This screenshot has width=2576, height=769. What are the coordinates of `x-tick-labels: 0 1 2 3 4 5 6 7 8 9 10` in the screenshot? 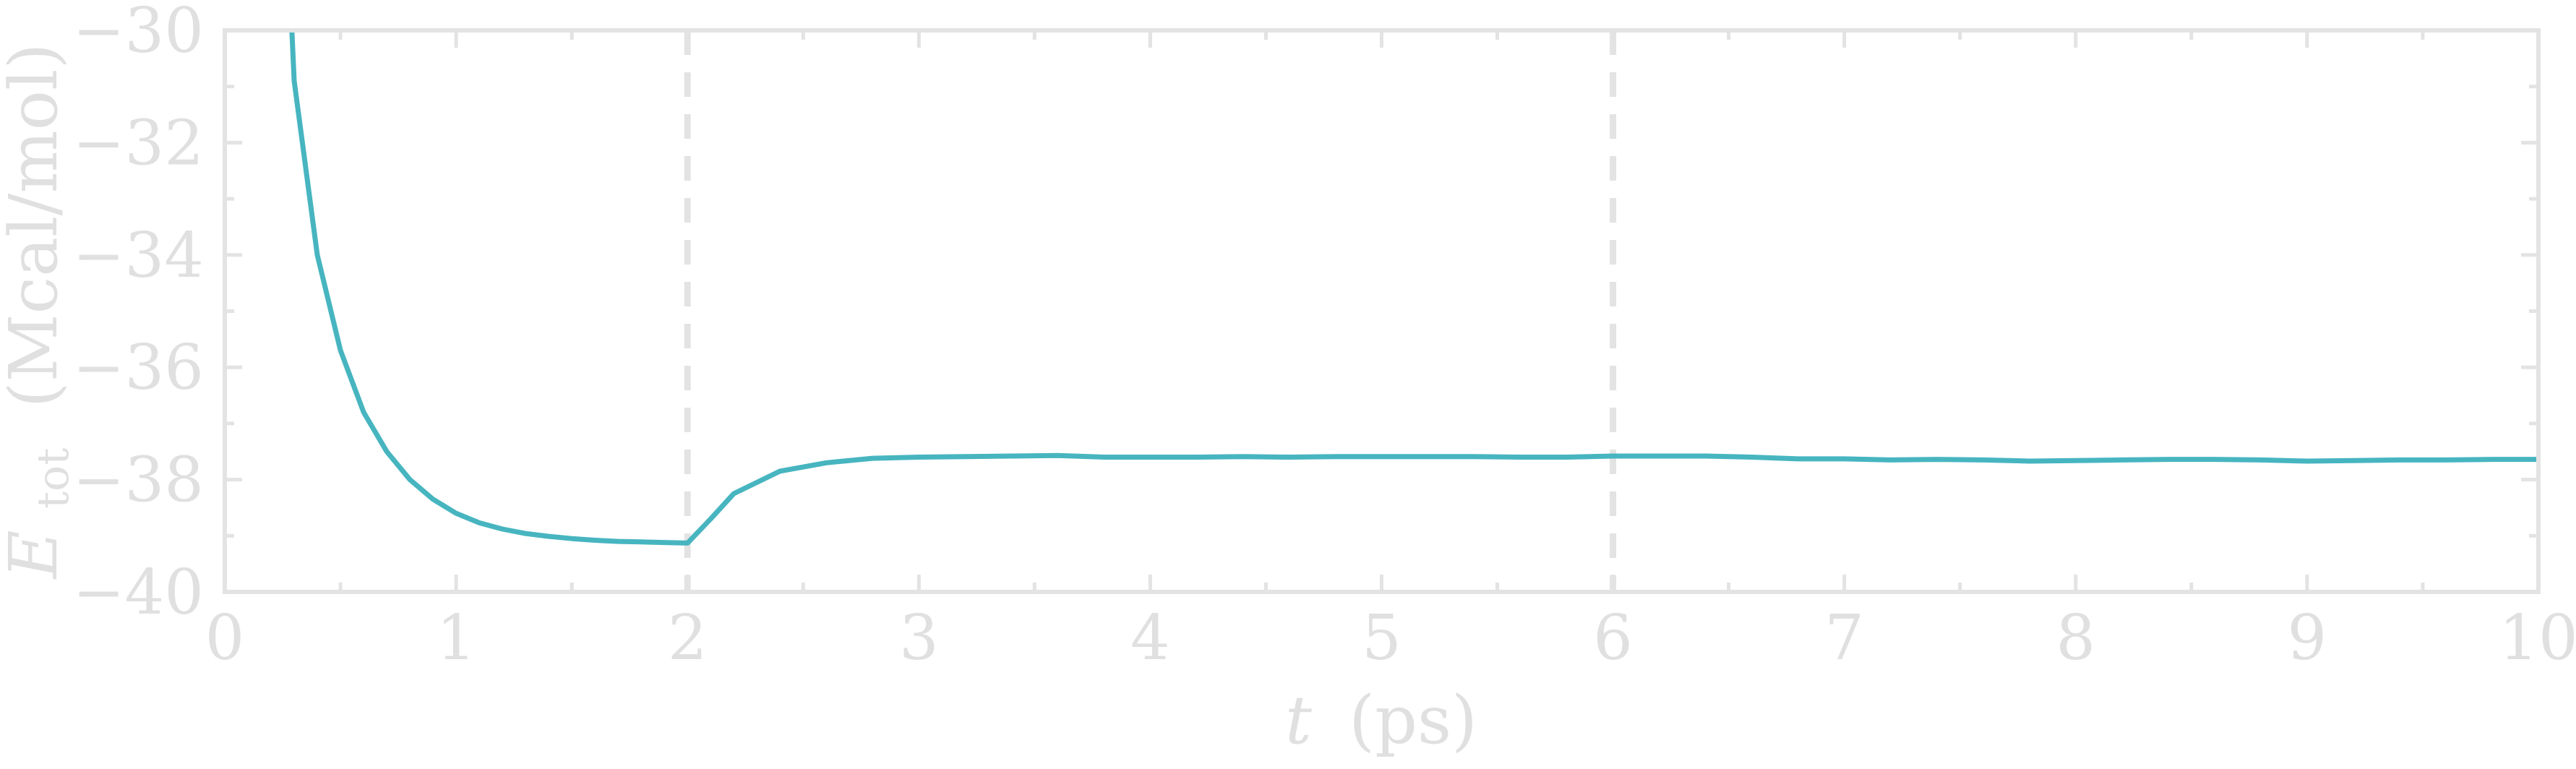 It's located at (1391, 638).